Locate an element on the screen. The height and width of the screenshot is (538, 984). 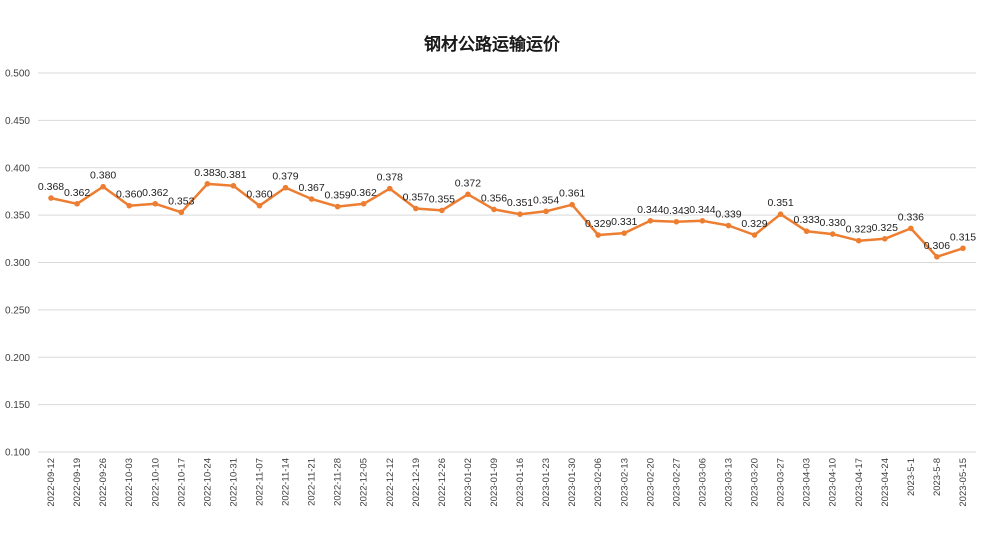
x-tick-label: 2023-01-16 is located at coordinates (520, 482).